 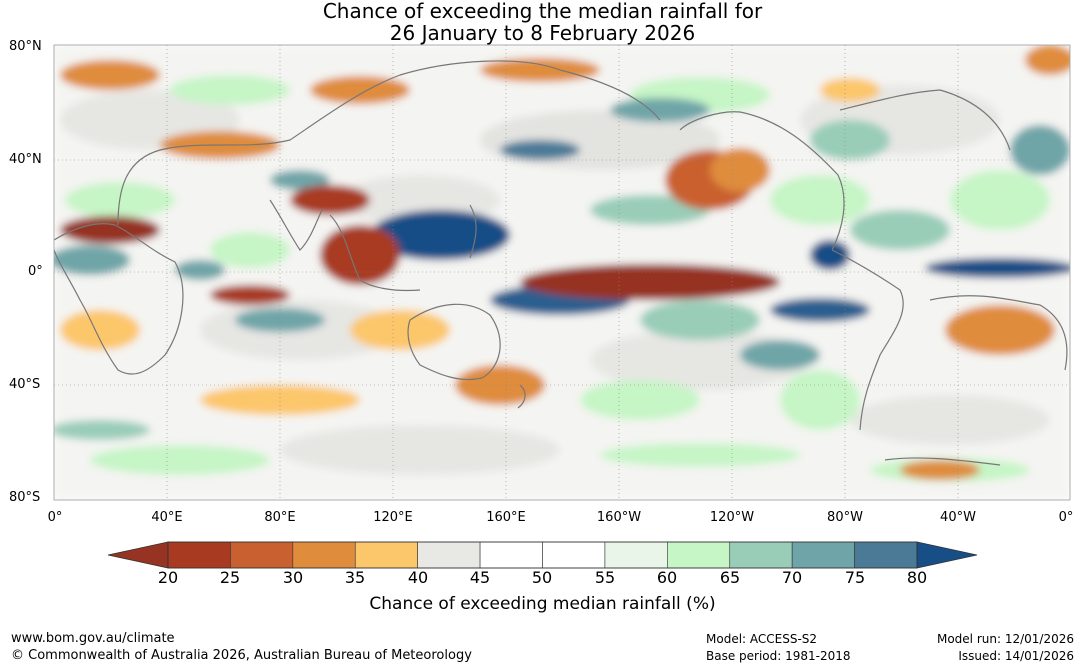 What do you see at coordinates (230, 577) in the screenshot?
I see `colorbar-tick-25: 25` at bounding box center [230, 577].